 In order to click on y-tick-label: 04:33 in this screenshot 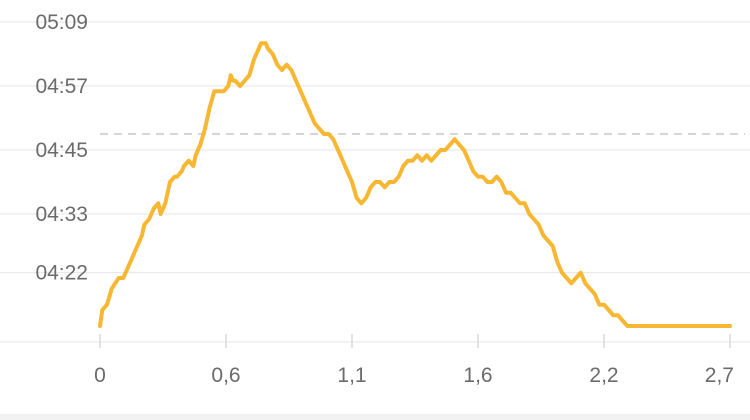, I will do `click(61, 214)`.